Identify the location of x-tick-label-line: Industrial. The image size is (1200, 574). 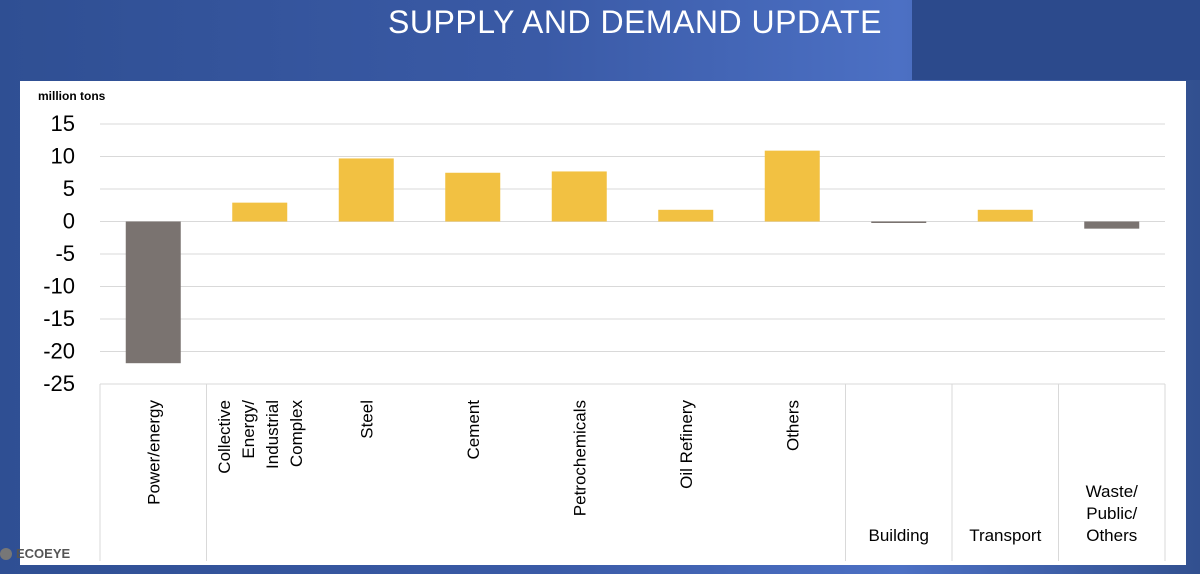
(272, 434).